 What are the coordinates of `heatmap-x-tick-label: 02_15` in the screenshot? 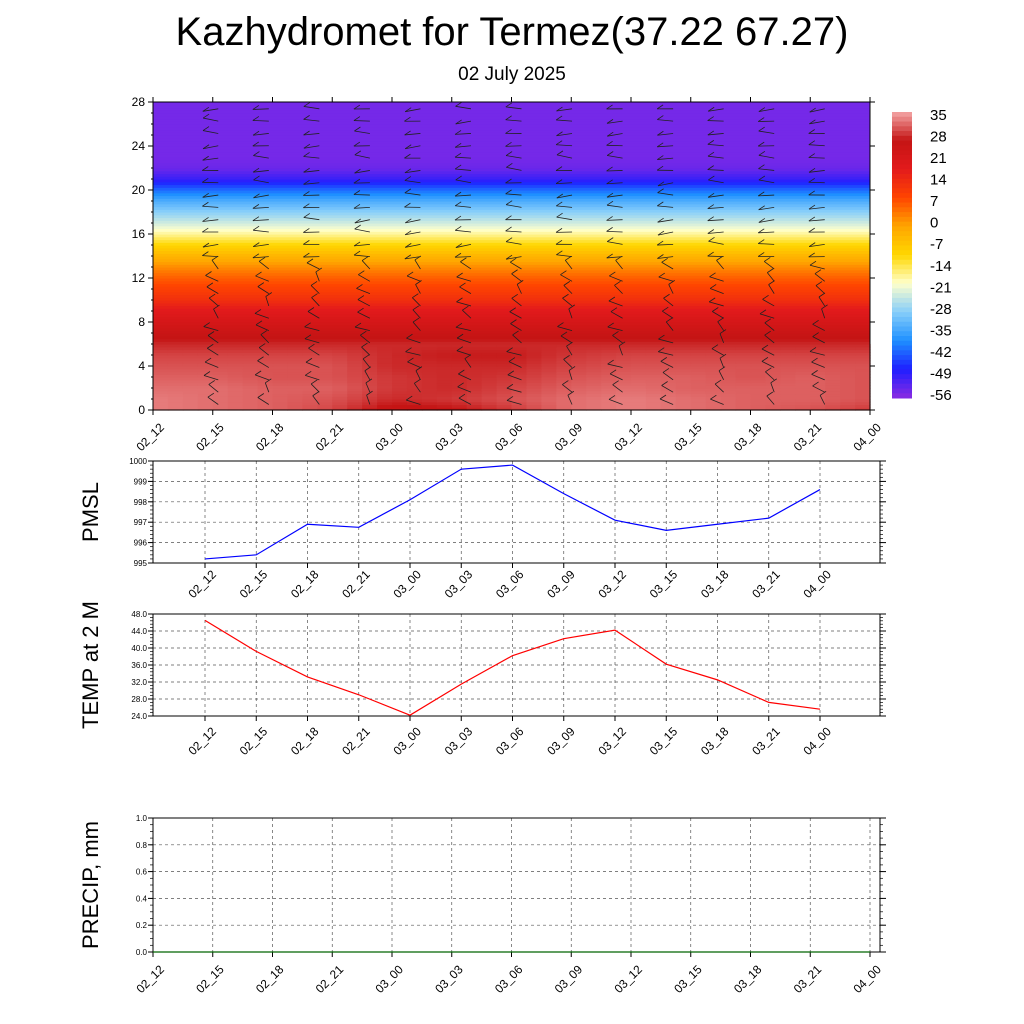 It's located at (210, 437).